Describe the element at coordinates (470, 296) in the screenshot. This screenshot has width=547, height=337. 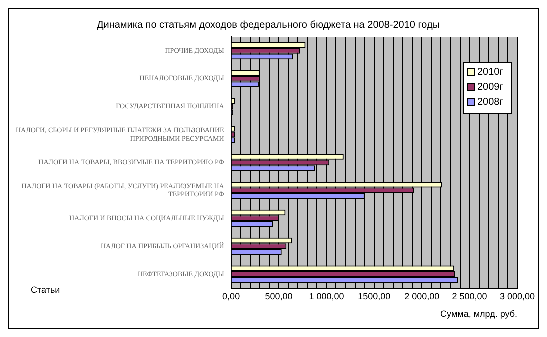
I see `x-tick-label: 2 500,00` at that location.